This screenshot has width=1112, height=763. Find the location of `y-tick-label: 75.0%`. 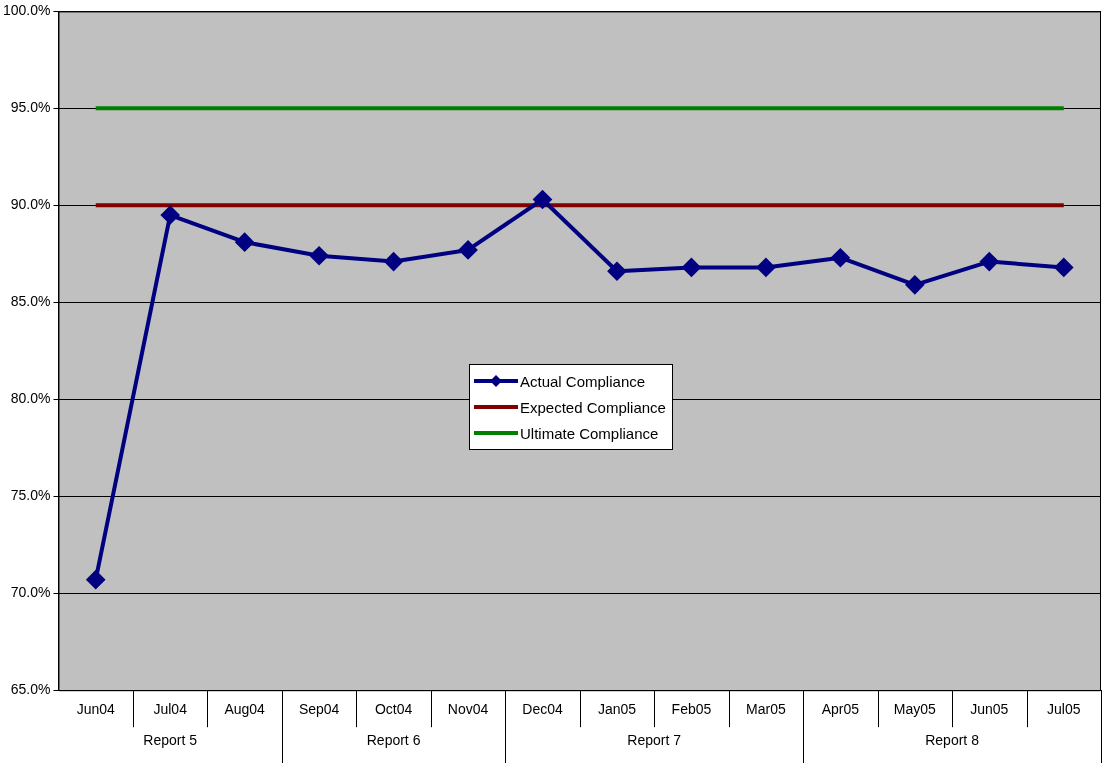

y-tick-label: 75.0% is located at coordinates (30, 495).